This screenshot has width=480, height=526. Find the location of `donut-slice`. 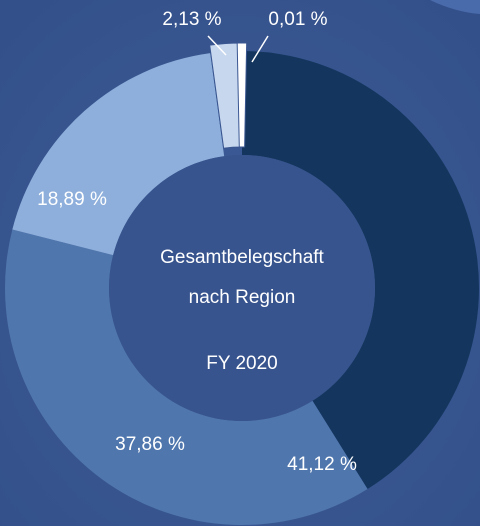

donut-slice is located at coordinates (242, 95).